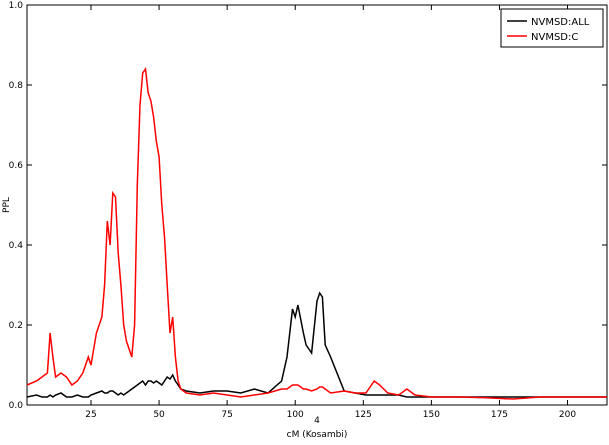 This screenshot has width=609, height=445. What do you see at coordinates (295, 415) in the screenshot?
I see `x-tick-label: 100` at bounding box center [295, 415].